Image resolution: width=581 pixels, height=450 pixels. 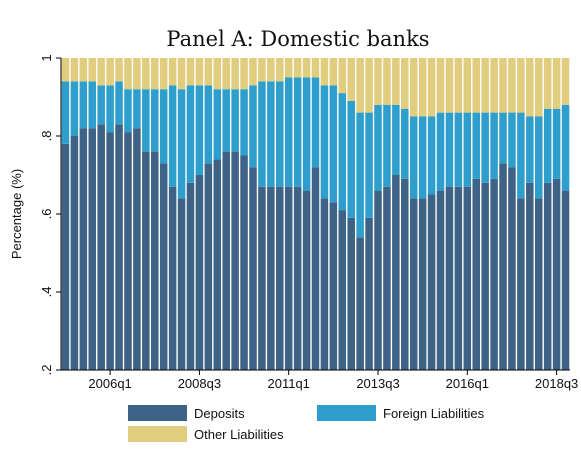 What do you see at coordinates (83, 70) in the screenshot?
I see `bar-other-liabilities-2005q2` at bounding box center [83, 70].